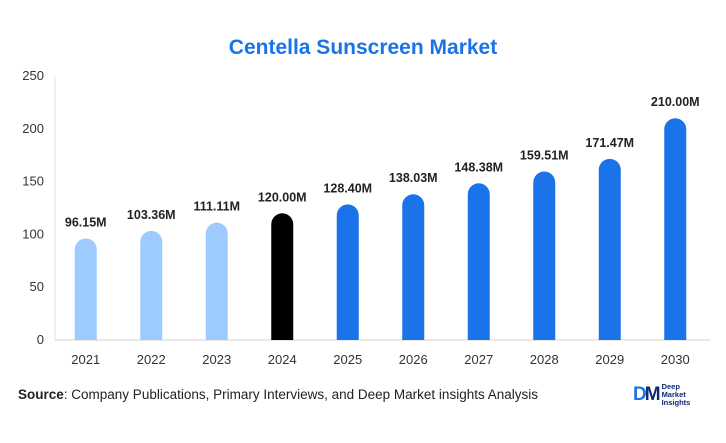  What do you see at coordinates (544, 359) in the screenshot?
I see `x-tick-label-2028: 2028` at bounding box center [544, 359].